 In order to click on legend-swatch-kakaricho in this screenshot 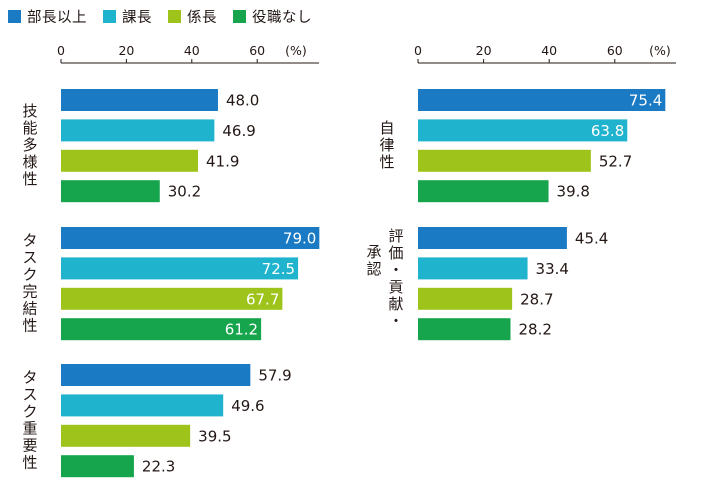, I will do `click(174, 16)`.